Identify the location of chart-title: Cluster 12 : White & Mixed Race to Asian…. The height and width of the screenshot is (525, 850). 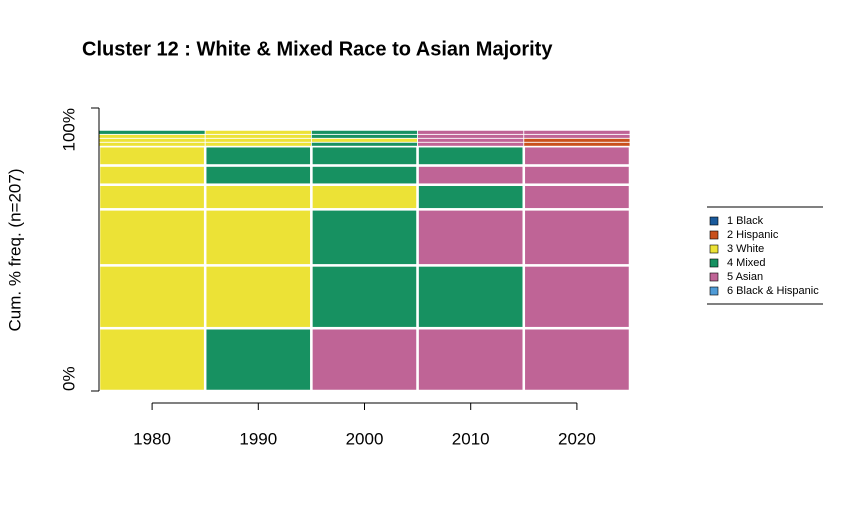
(317, 49).